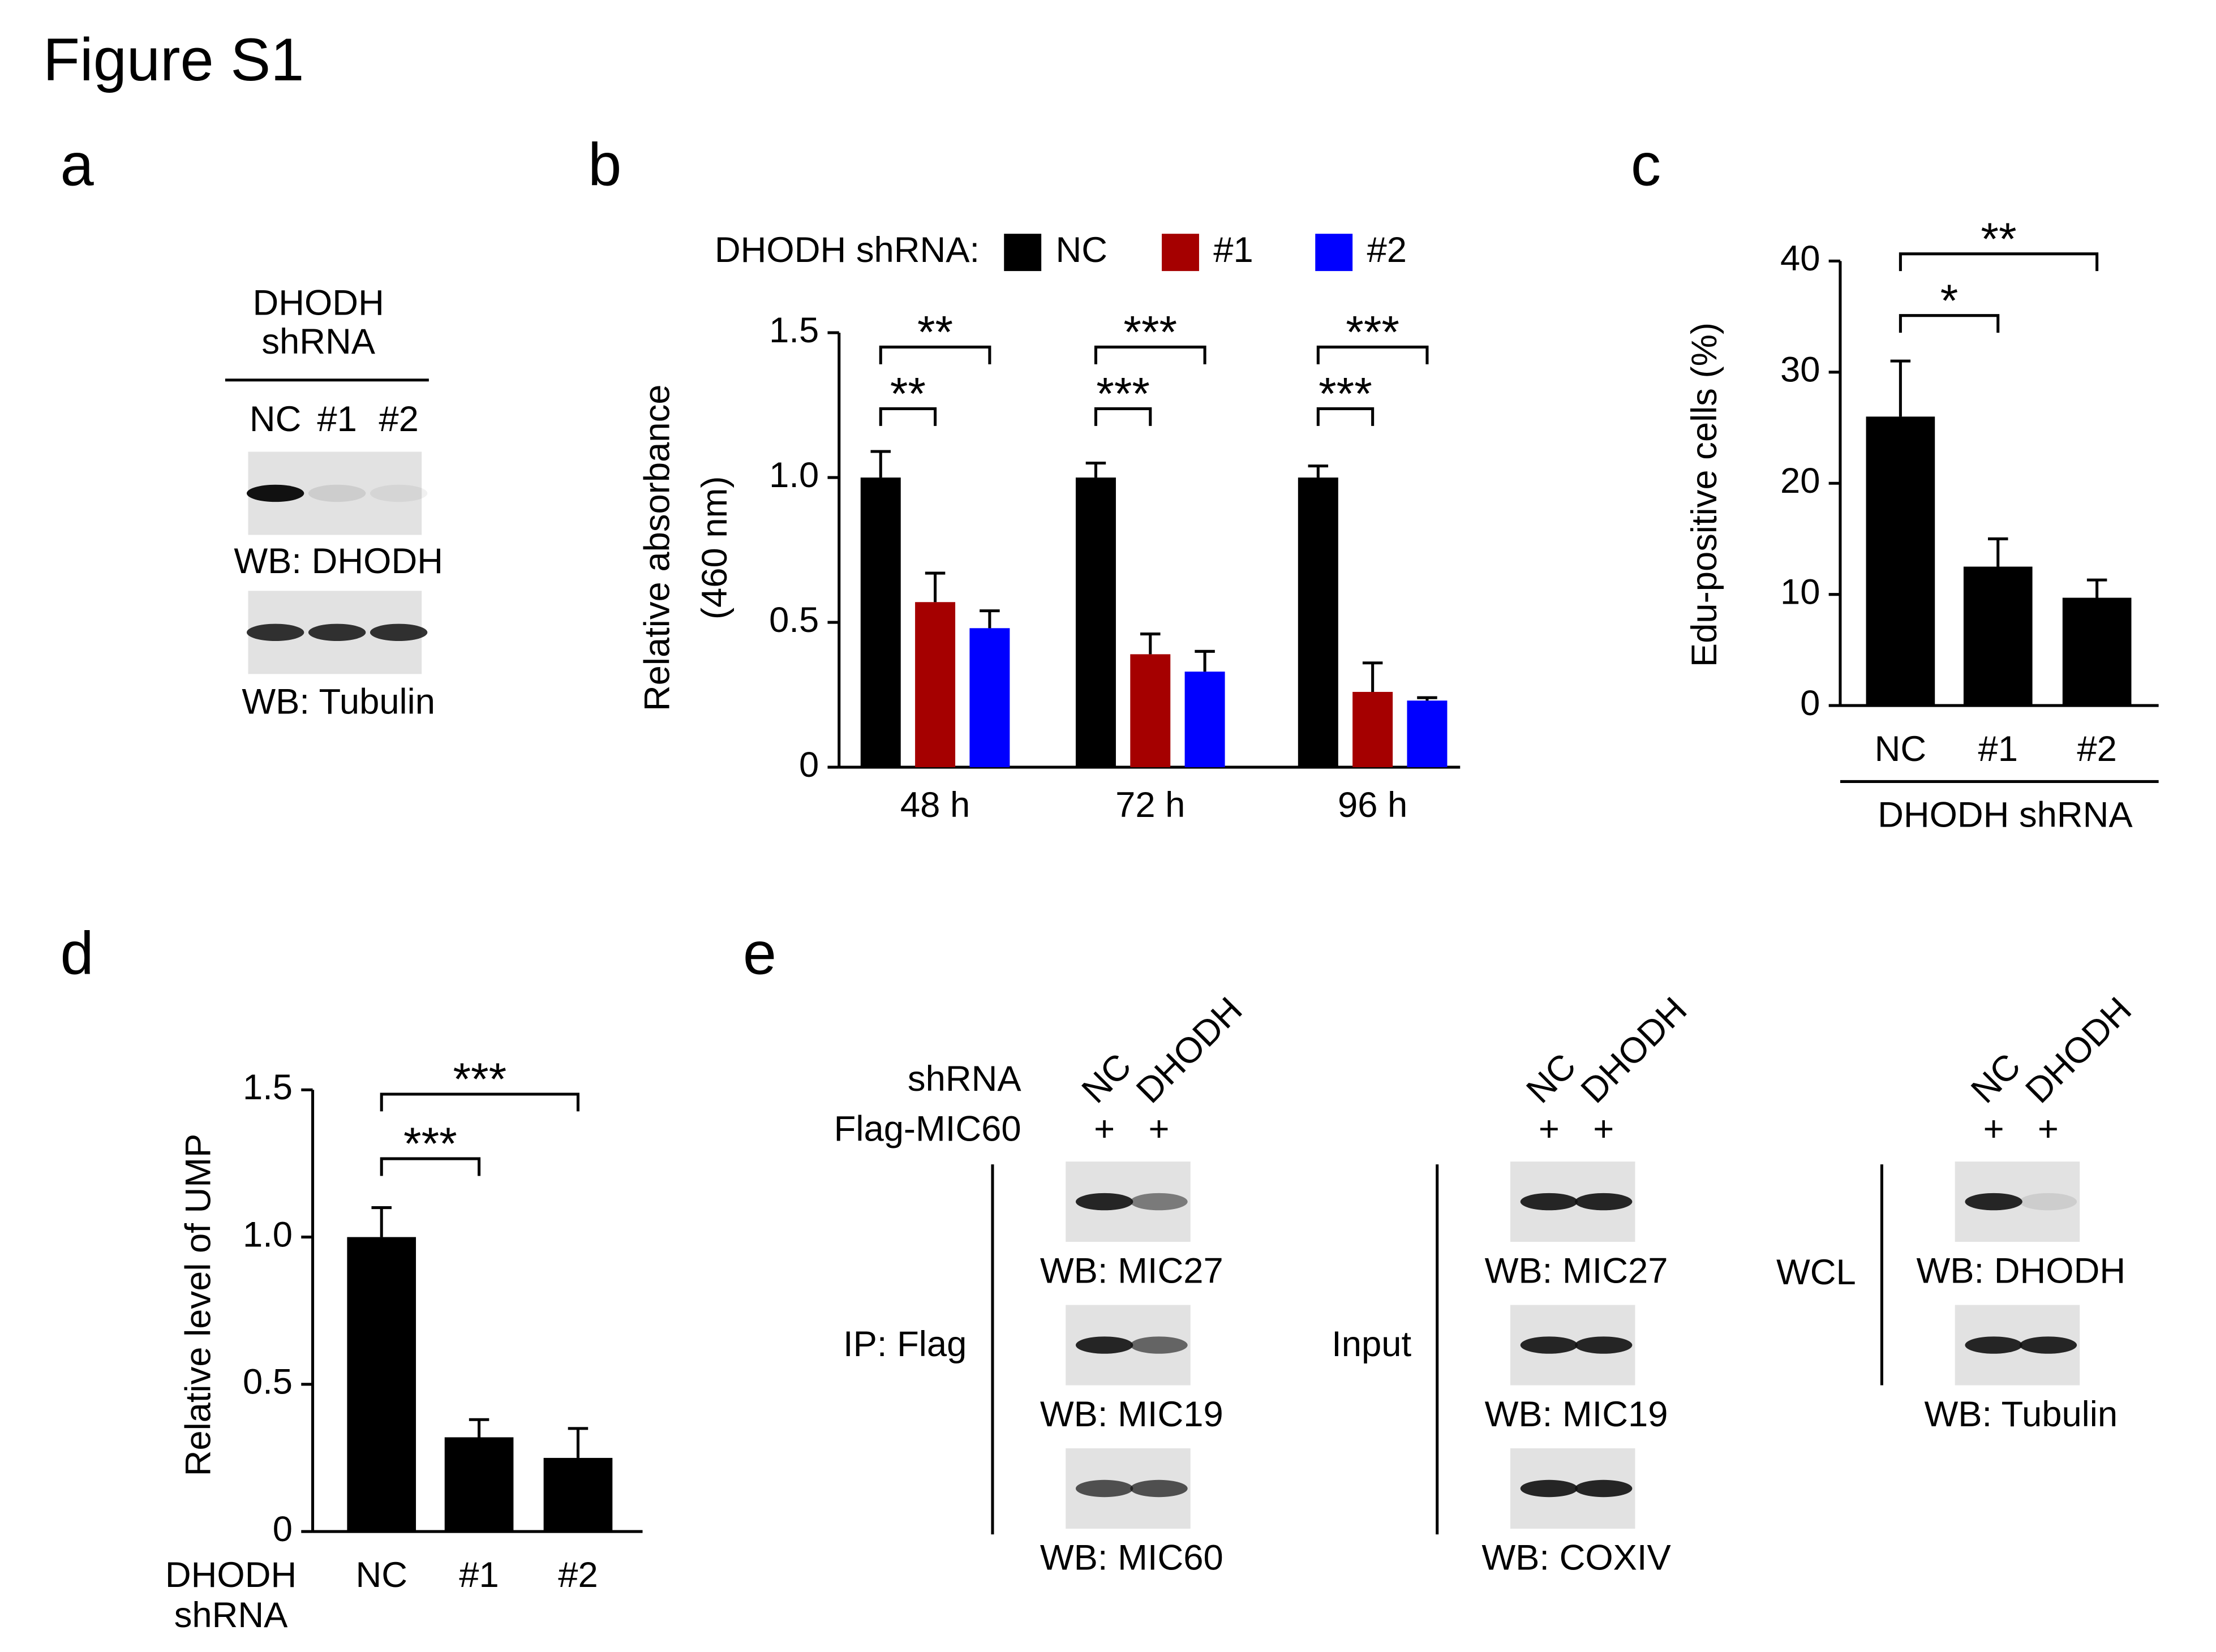 The image size is (2216, 1652). Describe the element at coordinates (1800, 592) in the screenshot. I see `y-tick-label: 10` at that location.